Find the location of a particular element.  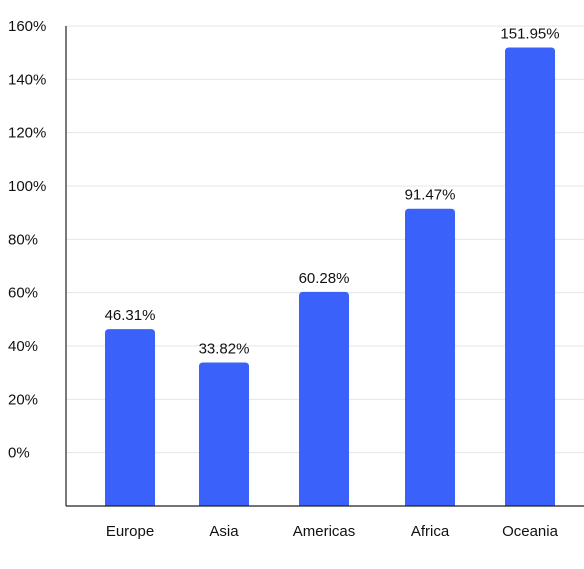

data-label-africa: 91.47% is located at coordinates (430, 195).